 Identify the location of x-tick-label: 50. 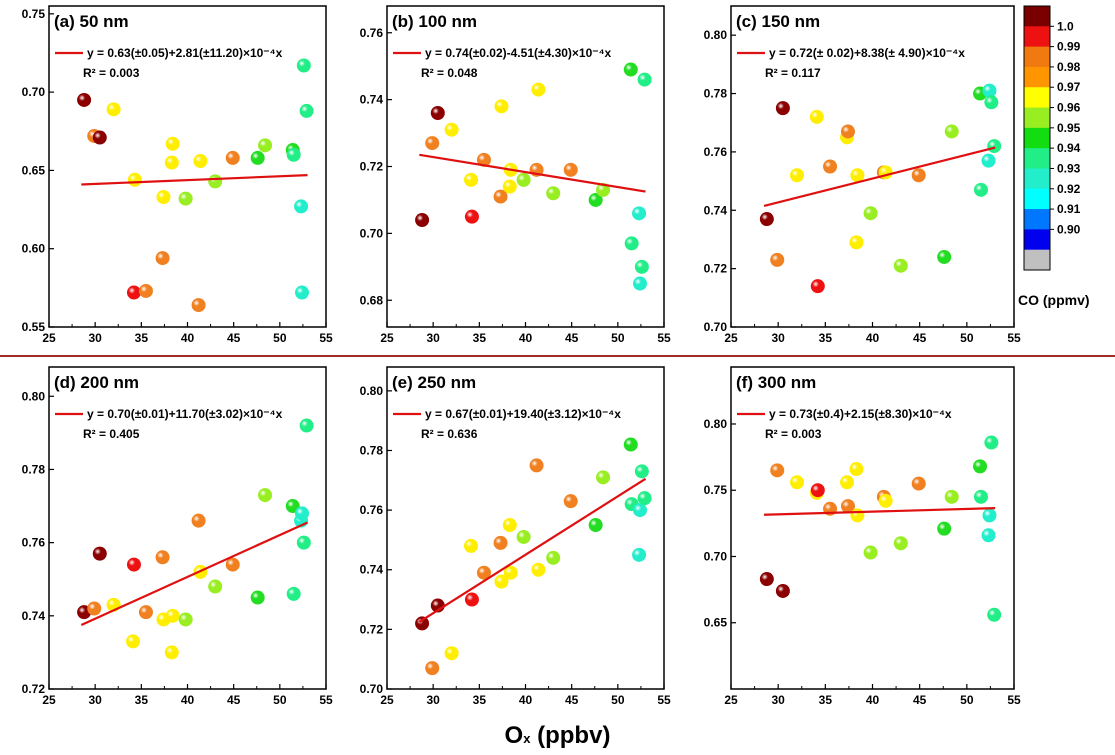
(618, 338).